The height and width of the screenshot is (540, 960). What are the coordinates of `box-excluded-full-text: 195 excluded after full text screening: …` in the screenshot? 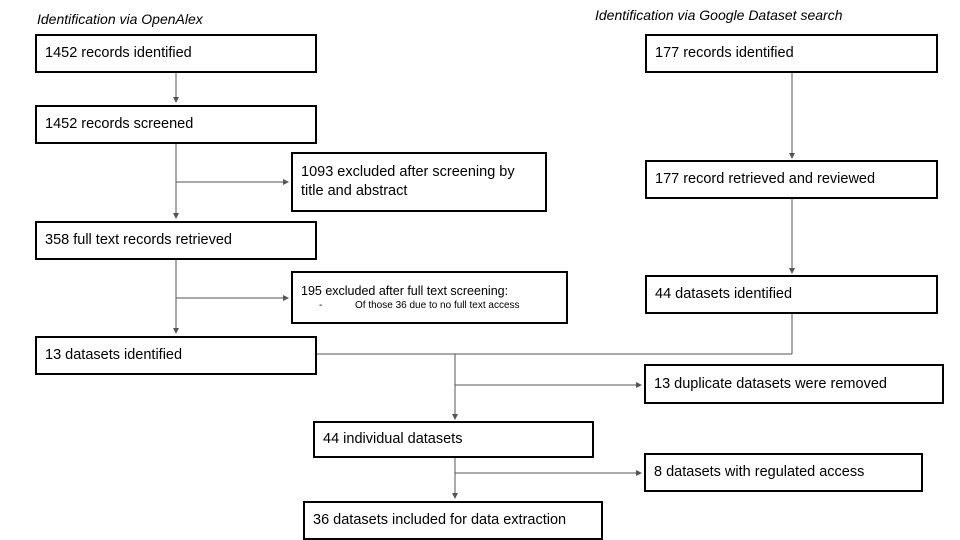 It's located at (429, 297).